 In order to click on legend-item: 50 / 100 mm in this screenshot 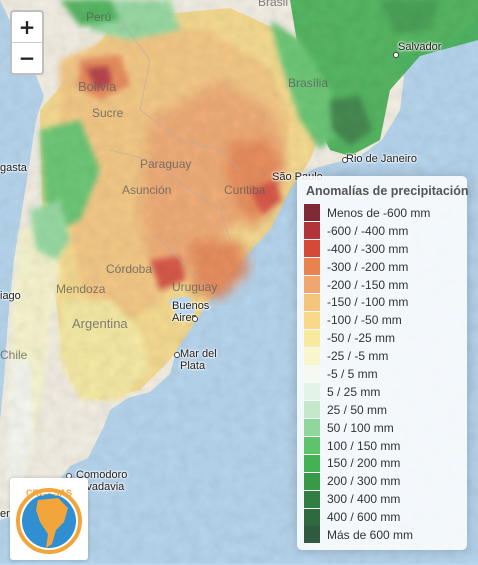, I will do `click(382, 428)`.